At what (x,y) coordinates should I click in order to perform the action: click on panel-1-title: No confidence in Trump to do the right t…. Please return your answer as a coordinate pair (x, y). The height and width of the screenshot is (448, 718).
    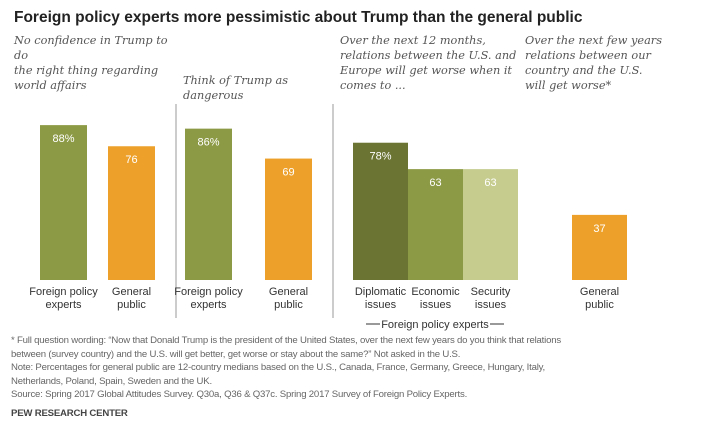
    Looking at the image, I should click on (91, 63).